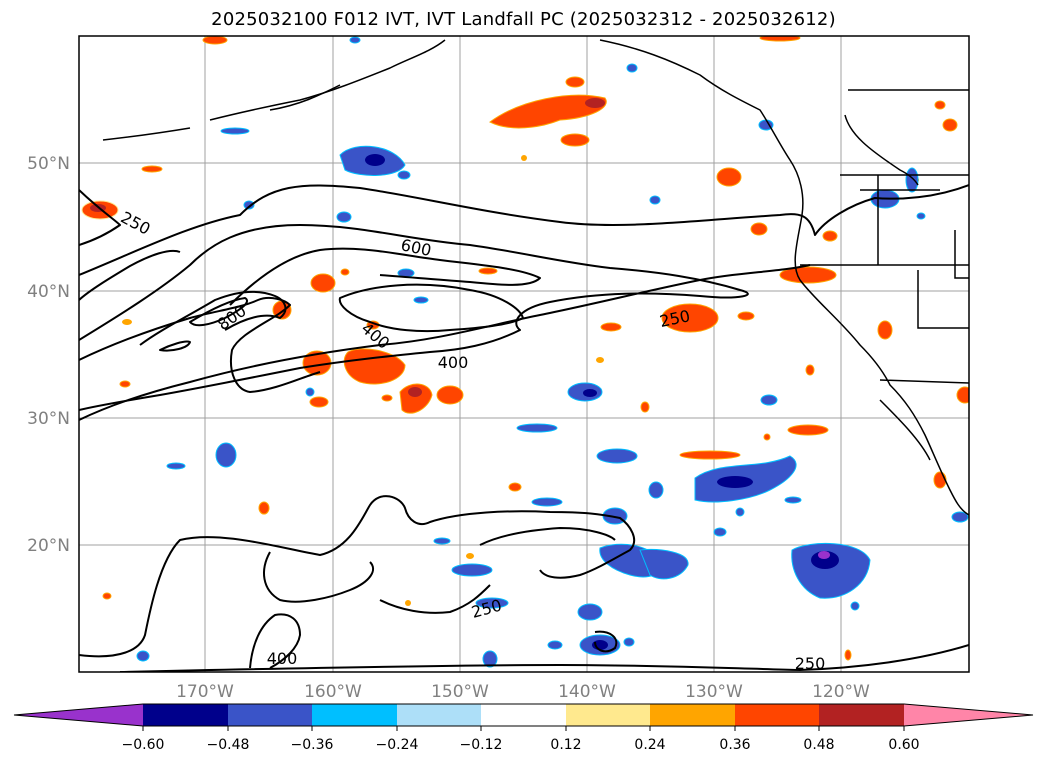 This screenshot has height=765, width=1047. I want to click on colorbar-tick-label: −0.24, so click(397, 745).